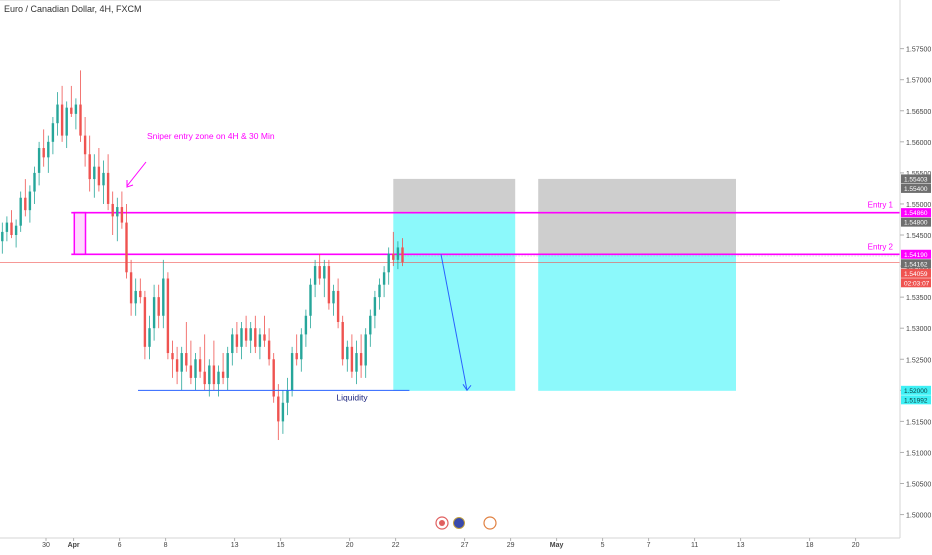 The height and width of the screenshot is (555, 932). I want to click on event-news-icon, so click(490, 523).